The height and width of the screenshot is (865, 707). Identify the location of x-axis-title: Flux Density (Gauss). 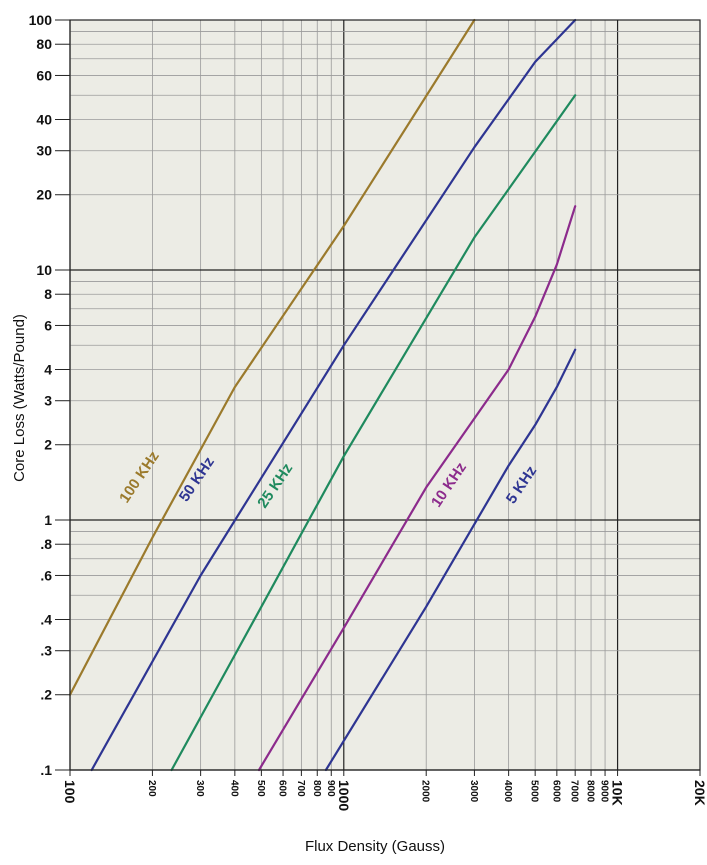
(375, 846).